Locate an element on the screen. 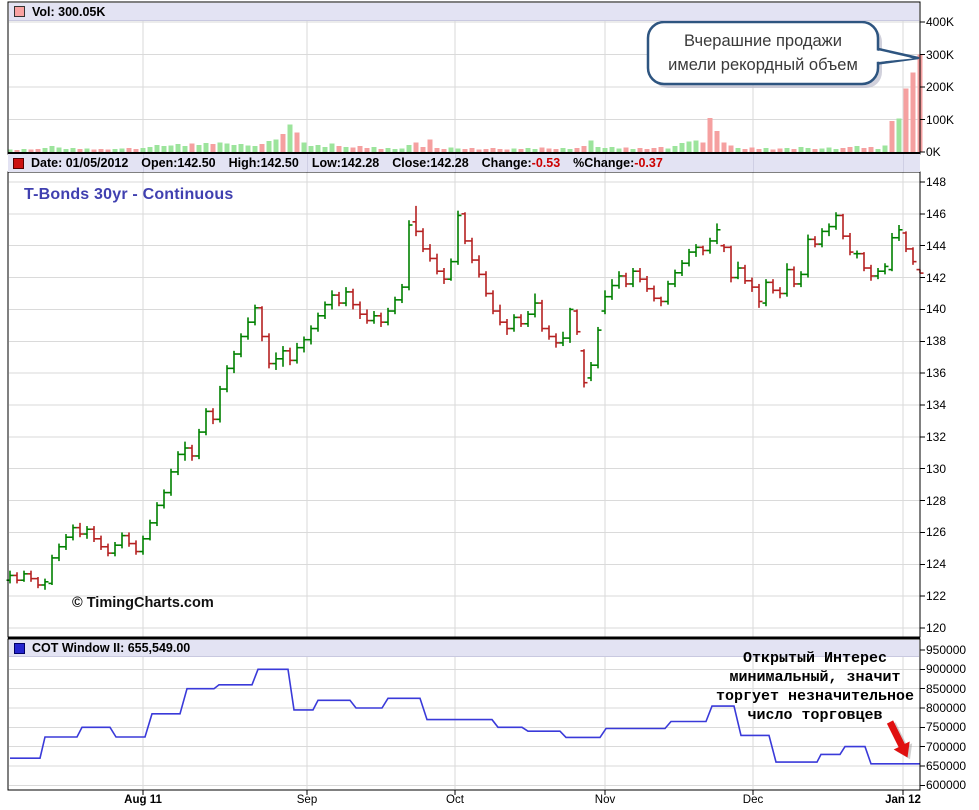 The height and width of the screenshot is (810, 979). y-axis-label: 122 is located at coordinates (936, 596).